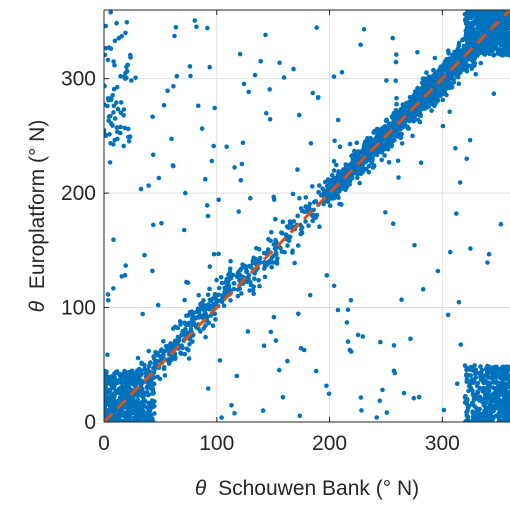 This screenshot has width=510, height=505. I want to click on y-axis-label-symbol: θ, so click(37, 306).